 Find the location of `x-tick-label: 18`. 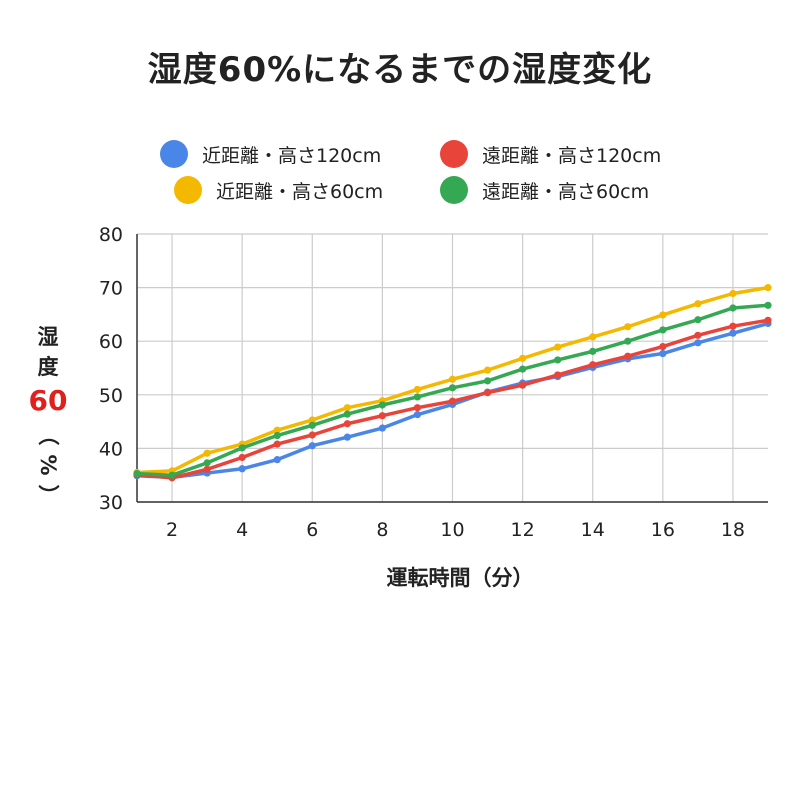

x-tick-label: 18 is located at coordinates (733, 530).